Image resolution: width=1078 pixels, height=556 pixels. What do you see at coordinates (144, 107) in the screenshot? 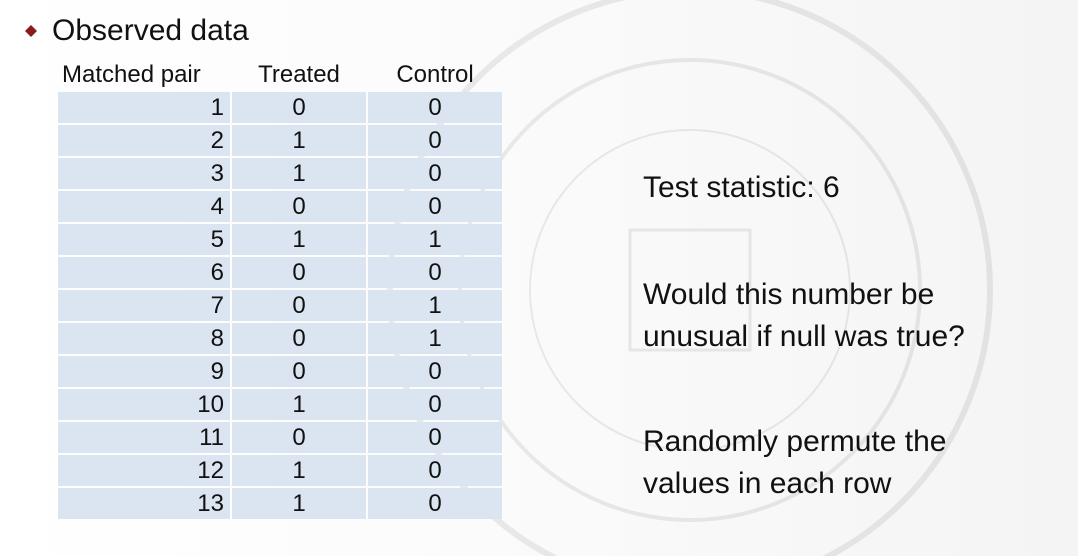
I see `cell-pair: 1` at bounding box center [144, 107].